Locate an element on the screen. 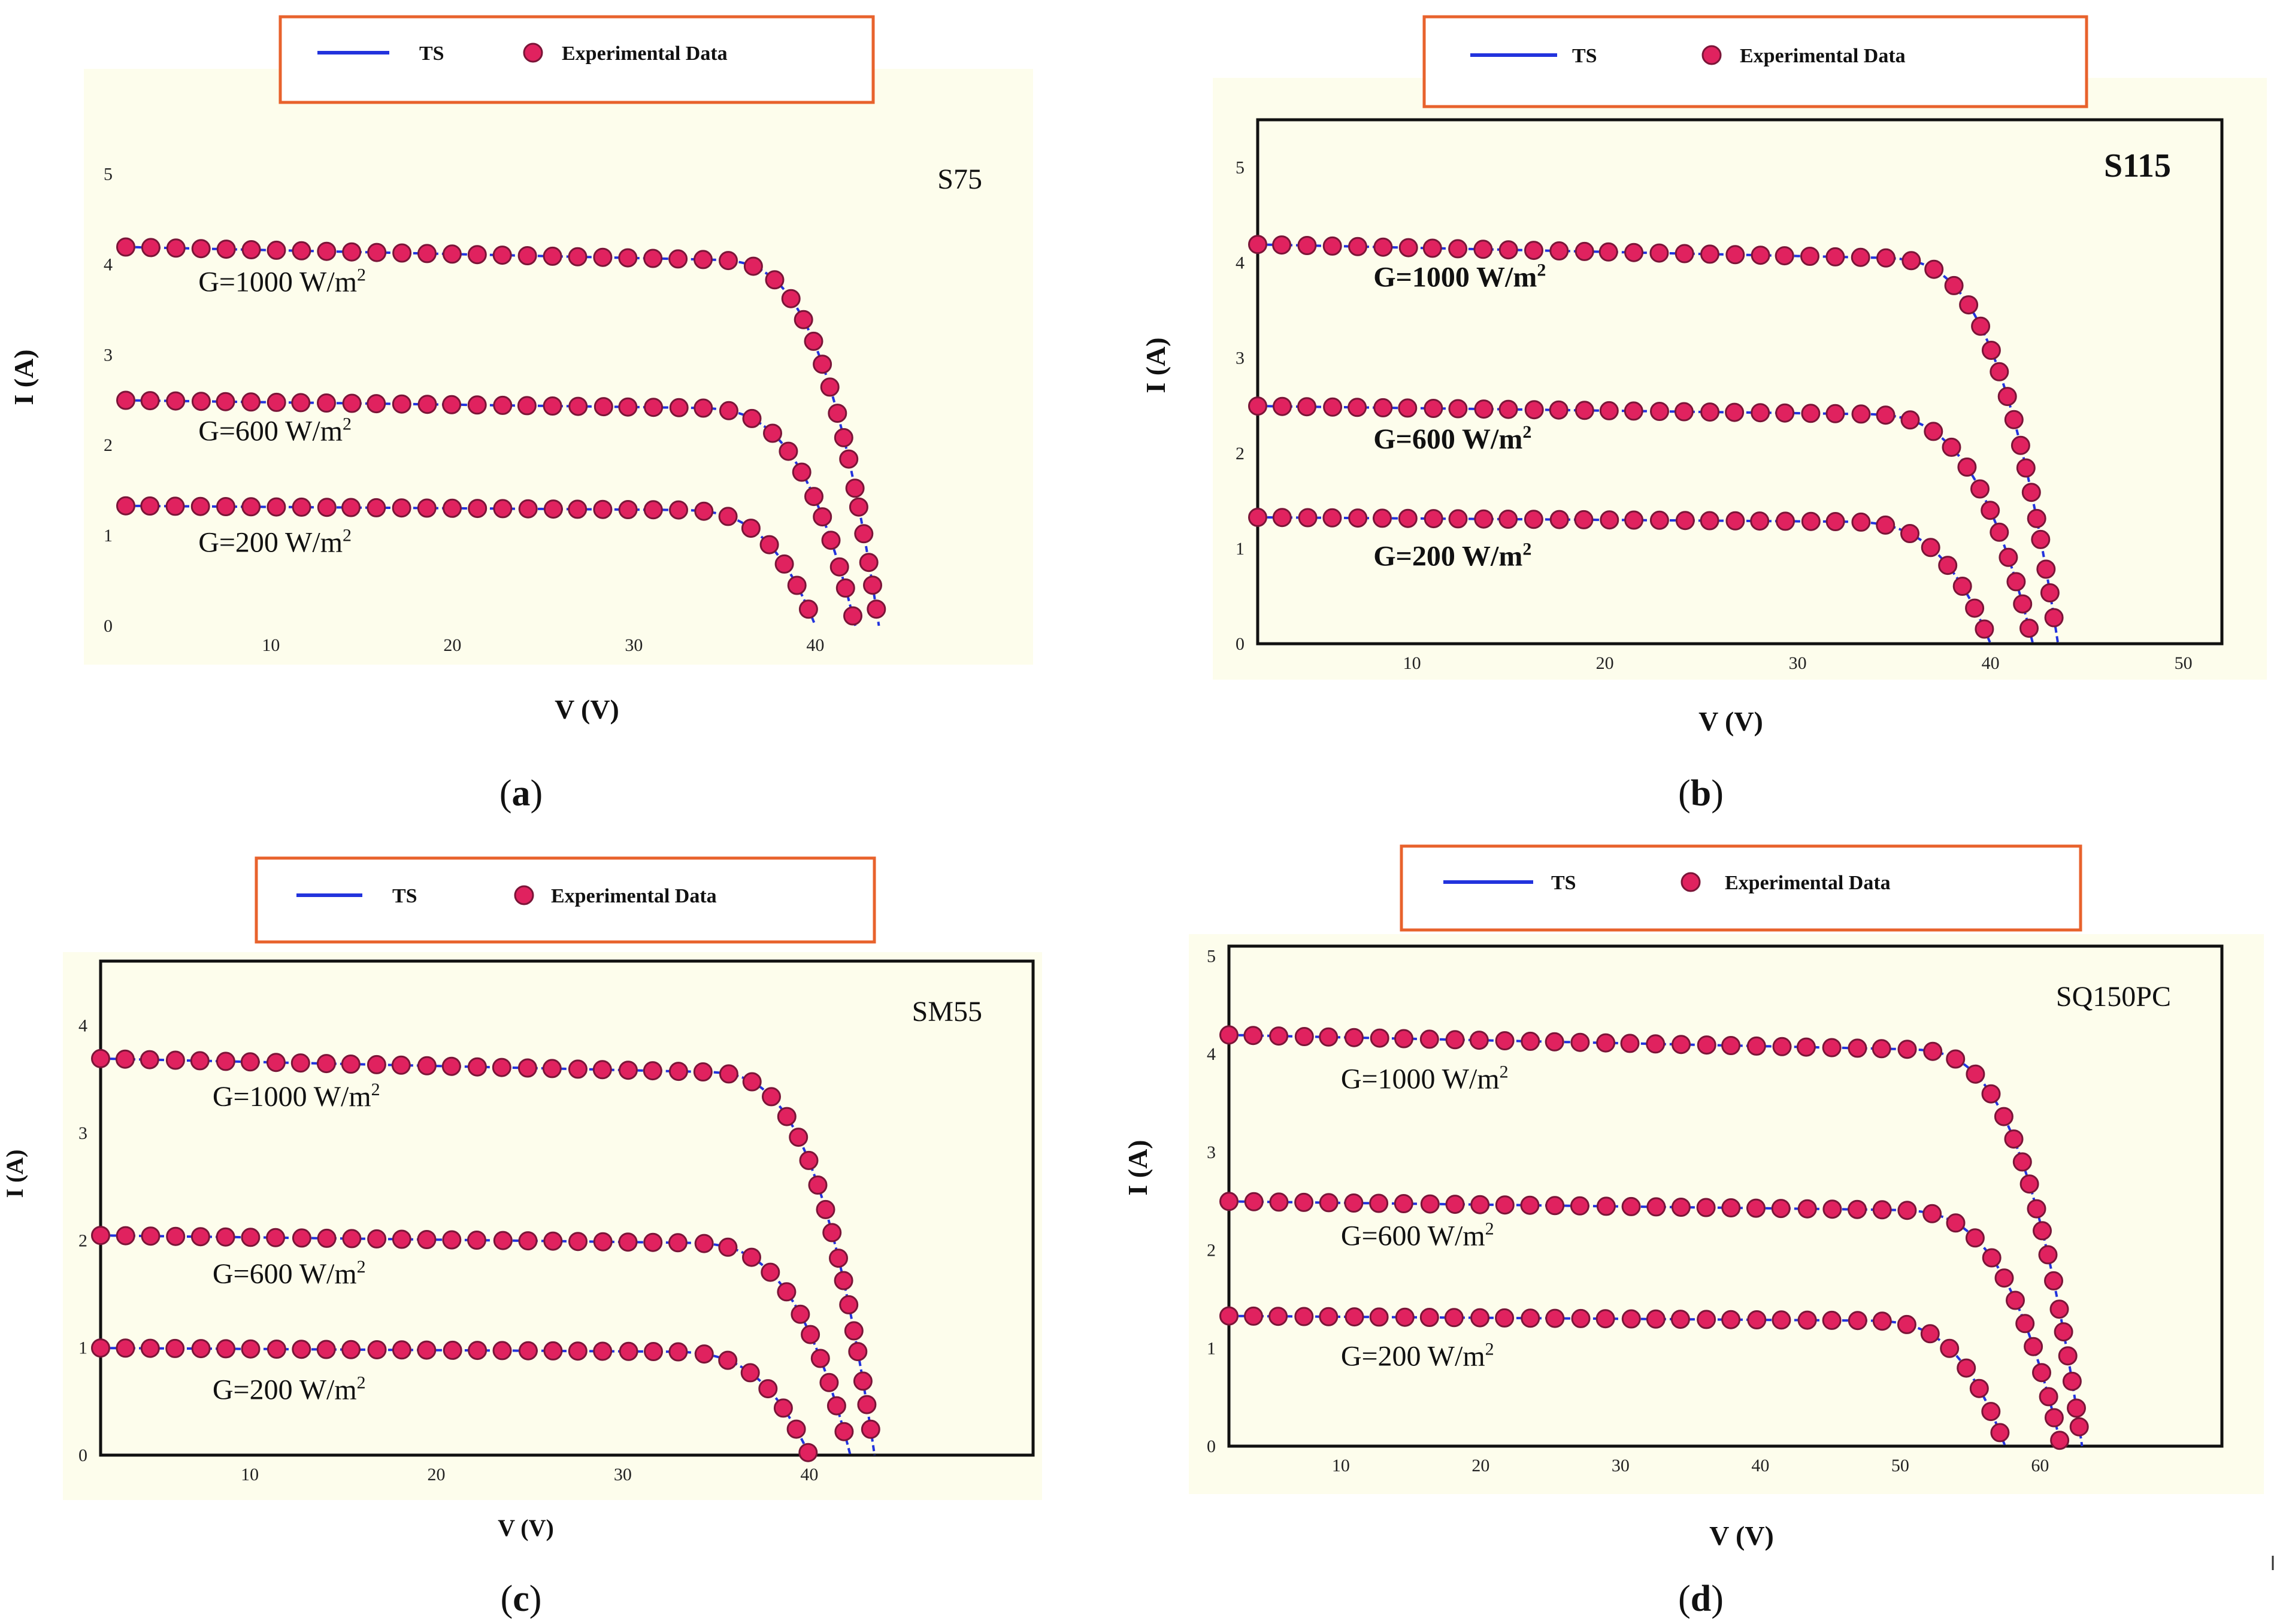  irradiance-label: G=1000 W/m2 is located at coordinates (296, 1096).